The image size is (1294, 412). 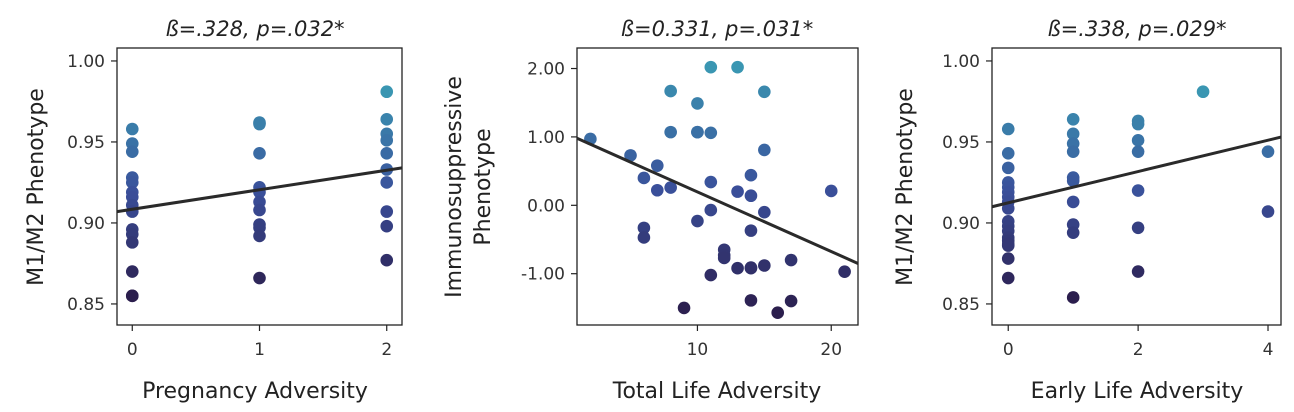 What do you see at coordinates (716, 391) in the screenshot?
I see `panel-2-x-axis-label: Total Life Adversity` at bounding box center [716, 391].